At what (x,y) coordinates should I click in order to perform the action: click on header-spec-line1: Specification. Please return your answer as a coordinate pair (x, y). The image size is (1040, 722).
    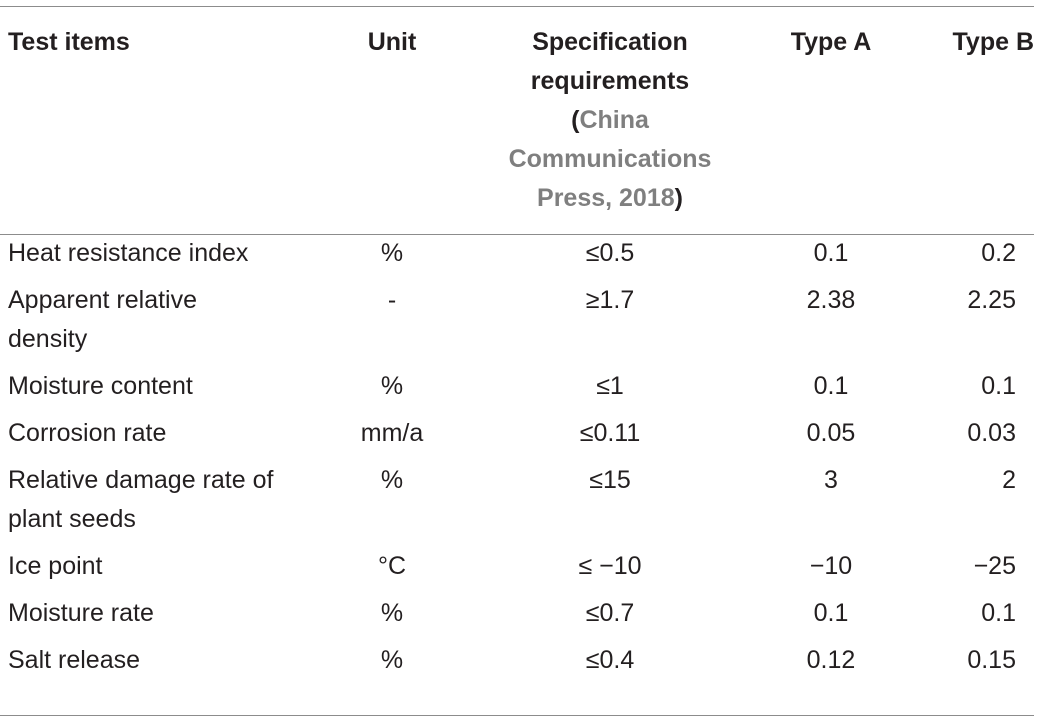
    Looking at the image, I should click on (610, 42).